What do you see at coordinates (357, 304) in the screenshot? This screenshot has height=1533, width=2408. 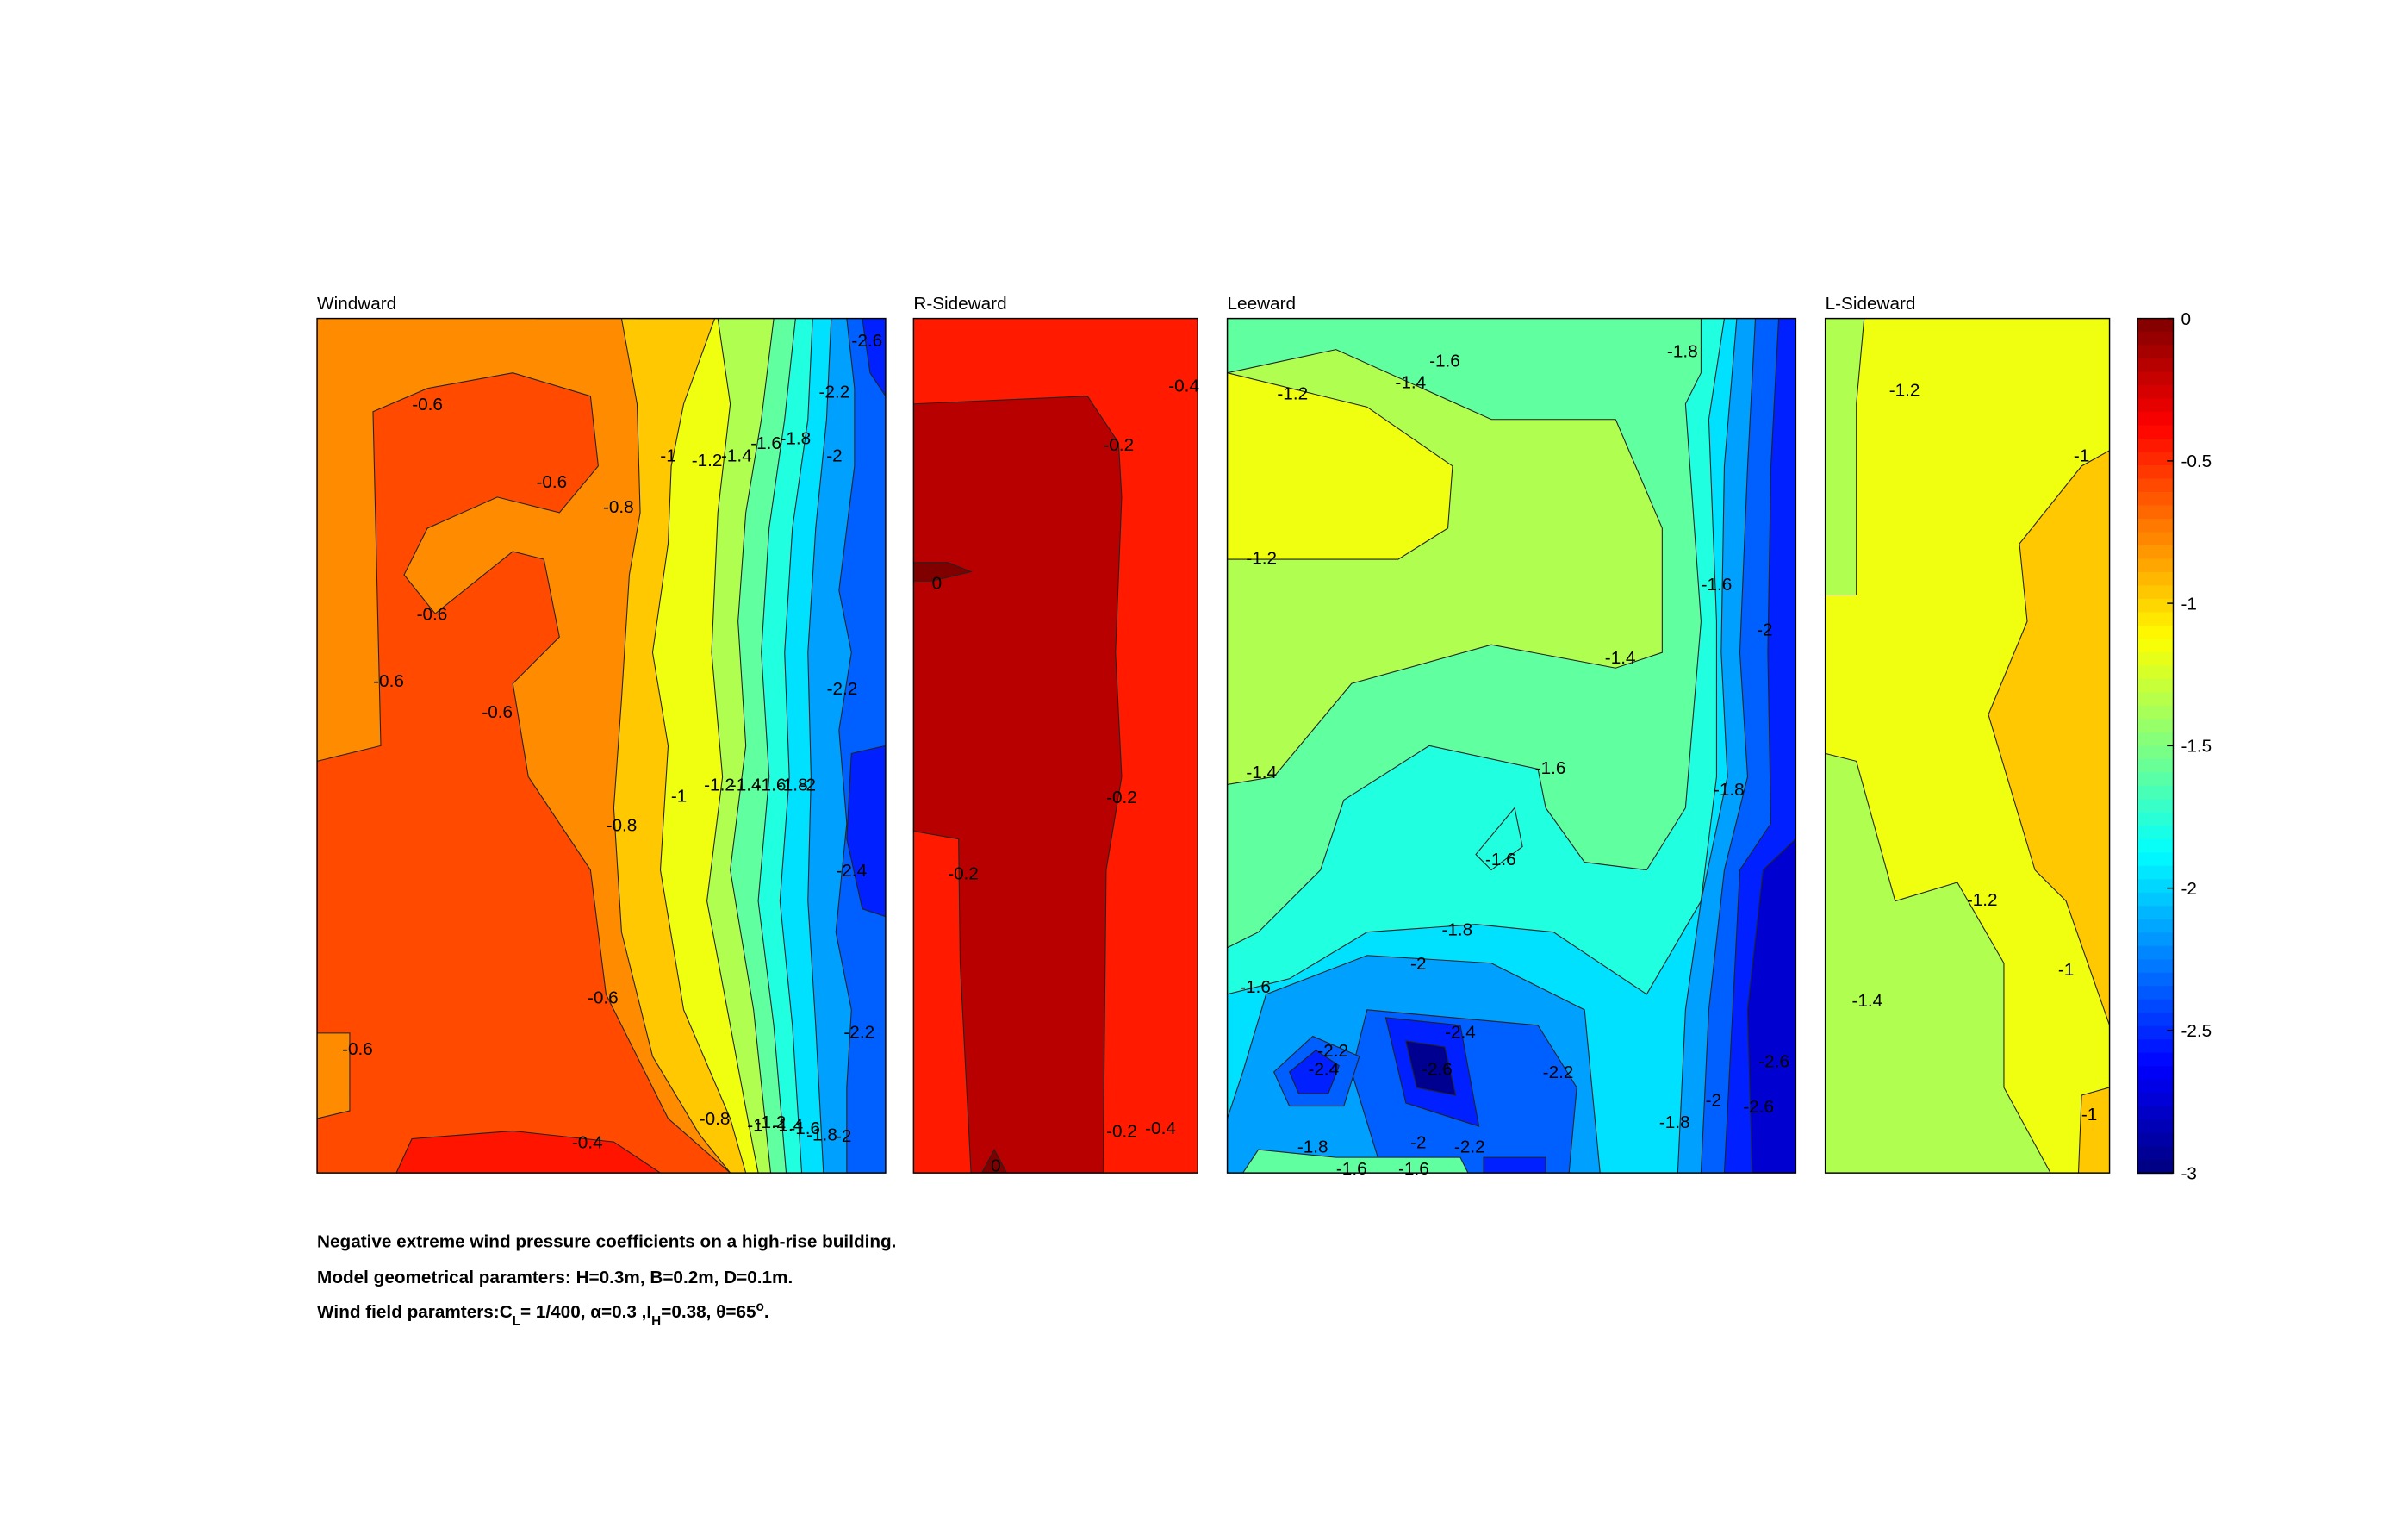 I see `panel-title: Windward` at bounding box center [357, 304].